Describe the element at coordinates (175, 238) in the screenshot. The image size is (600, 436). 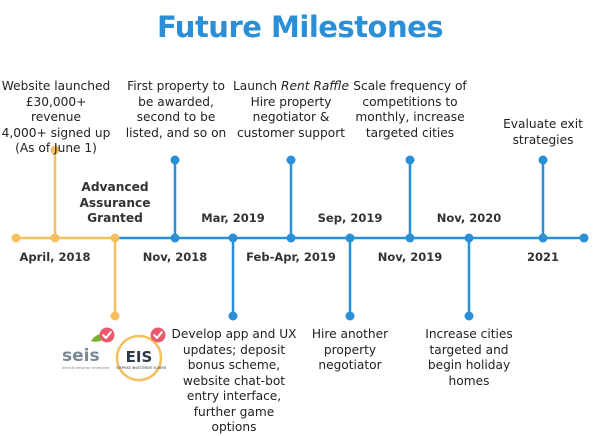
I see `axis-dot-m3` at that location.